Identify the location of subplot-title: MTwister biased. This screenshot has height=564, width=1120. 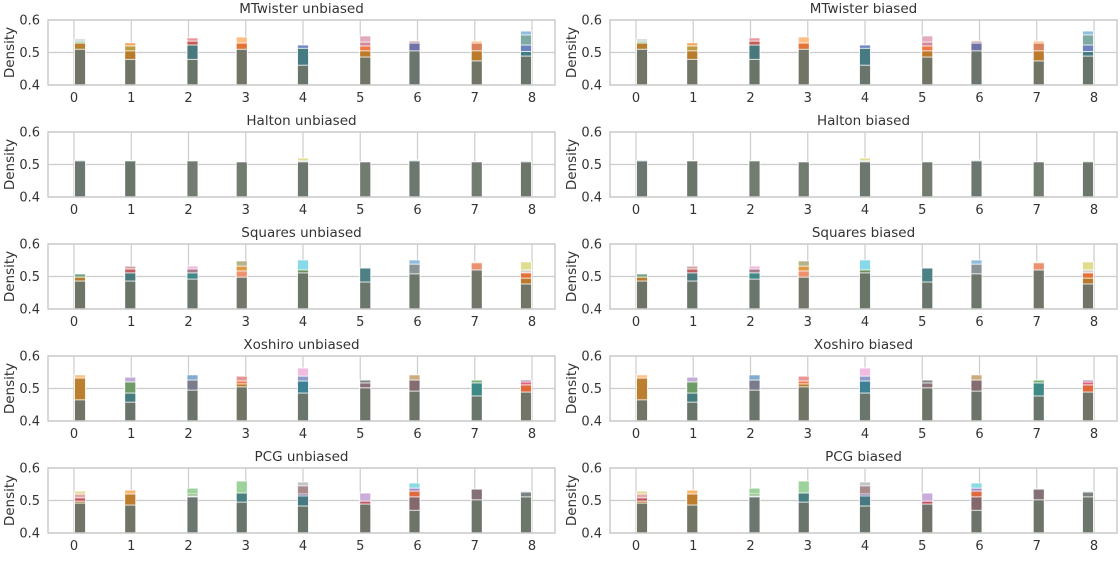
(863, 9).